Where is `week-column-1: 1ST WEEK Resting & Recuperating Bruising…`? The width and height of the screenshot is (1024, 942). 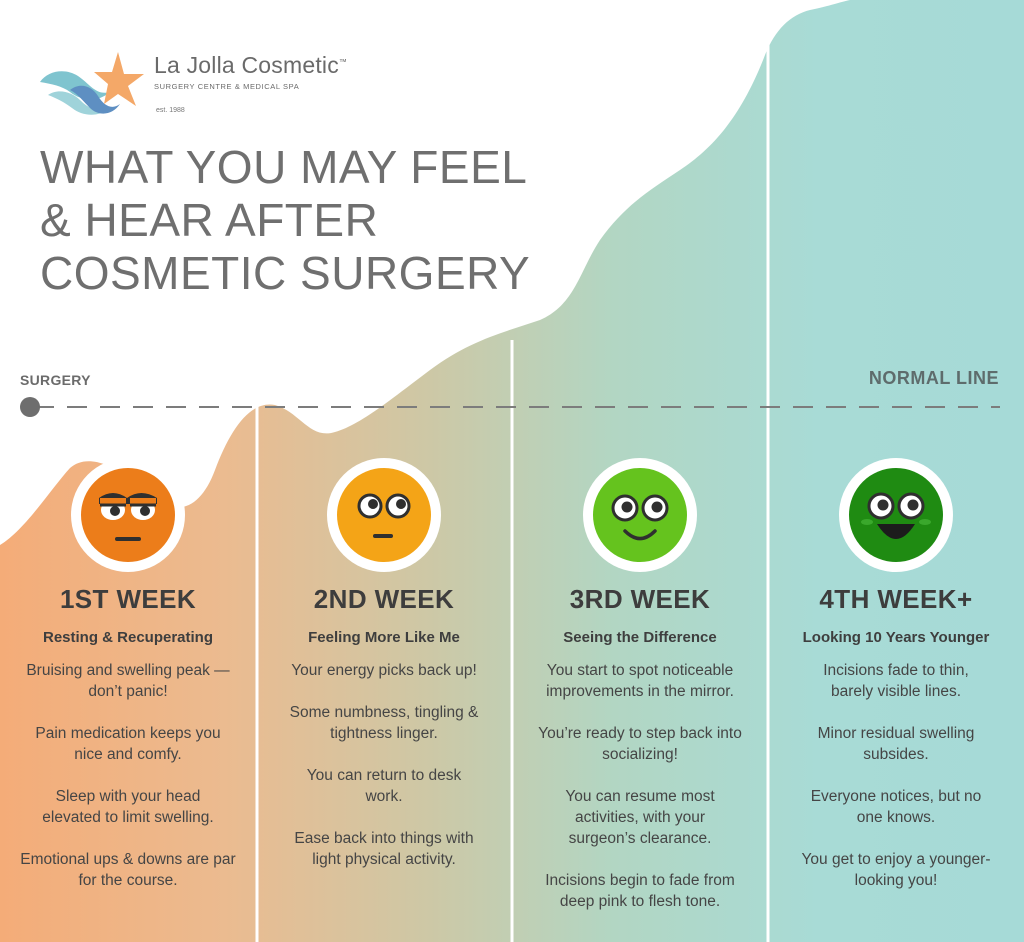
week-column-1: 1ST WEEK Resting & Recuperating Bruising… is located at coordinates (128, 748).